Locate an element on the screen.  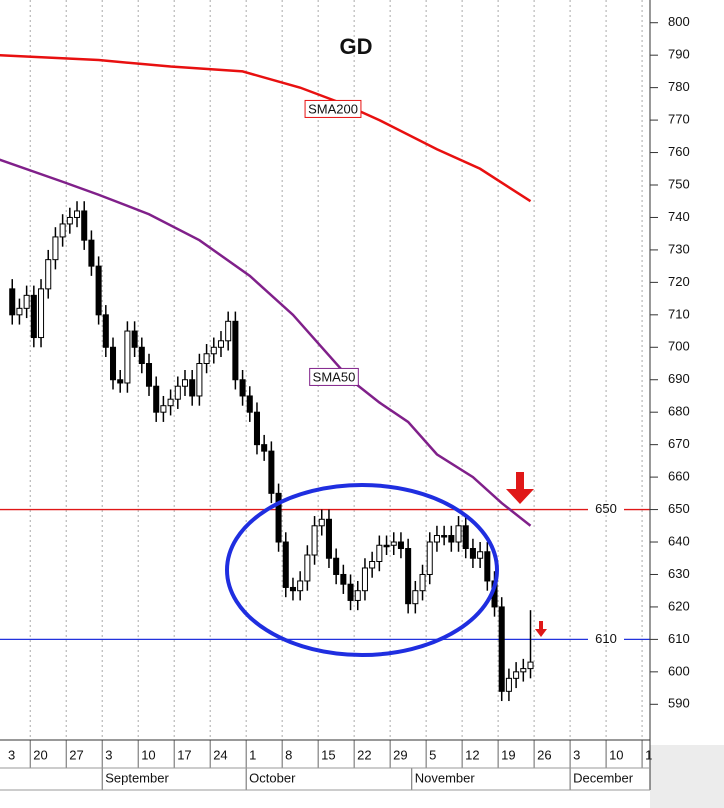
y-tick-label: 800 is located at coordinates (679, 21).